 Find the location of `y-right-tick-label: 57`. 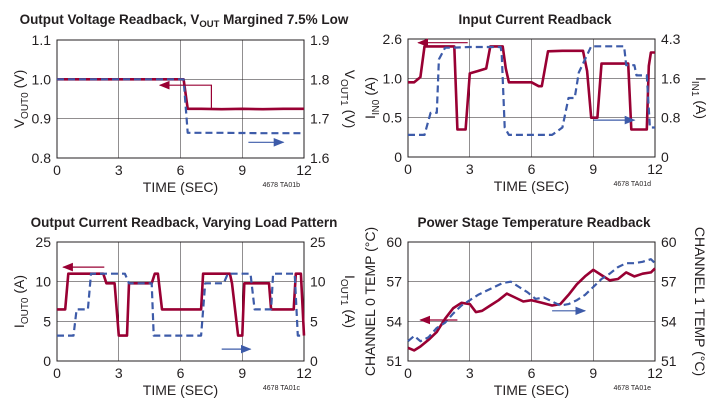

y-right-tick-label: 57 is located at coordinates (669, 282).